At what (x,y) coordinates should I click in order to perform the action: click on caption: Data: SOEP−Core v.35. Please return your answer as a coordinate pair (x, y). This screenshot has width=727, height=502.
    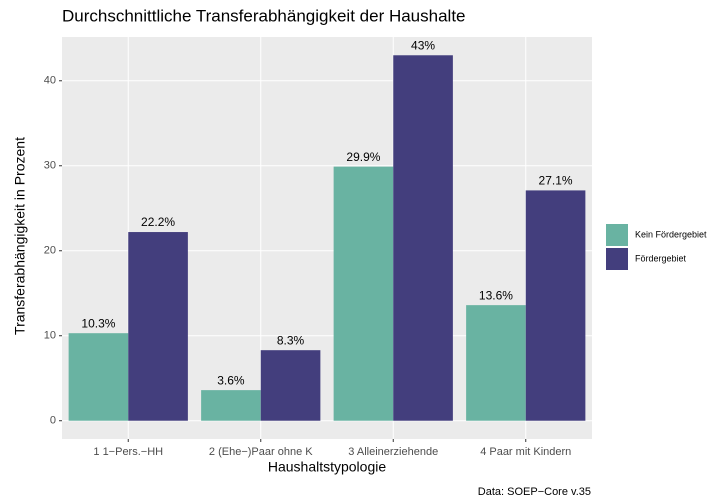
    Looking at the image, I should click on (534, 492).